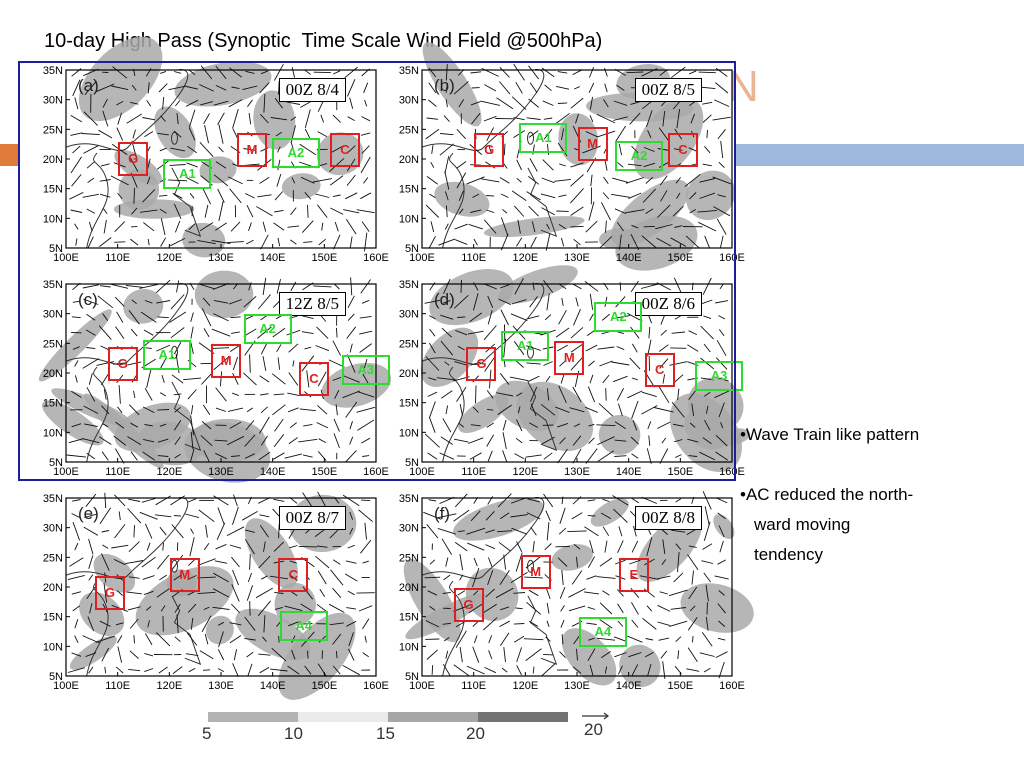 This screenshot has width=1024, height=768. Describe the element at coordinates (412, 249) in the screenshot. I see `lat-tick-label: 5N` at that location.